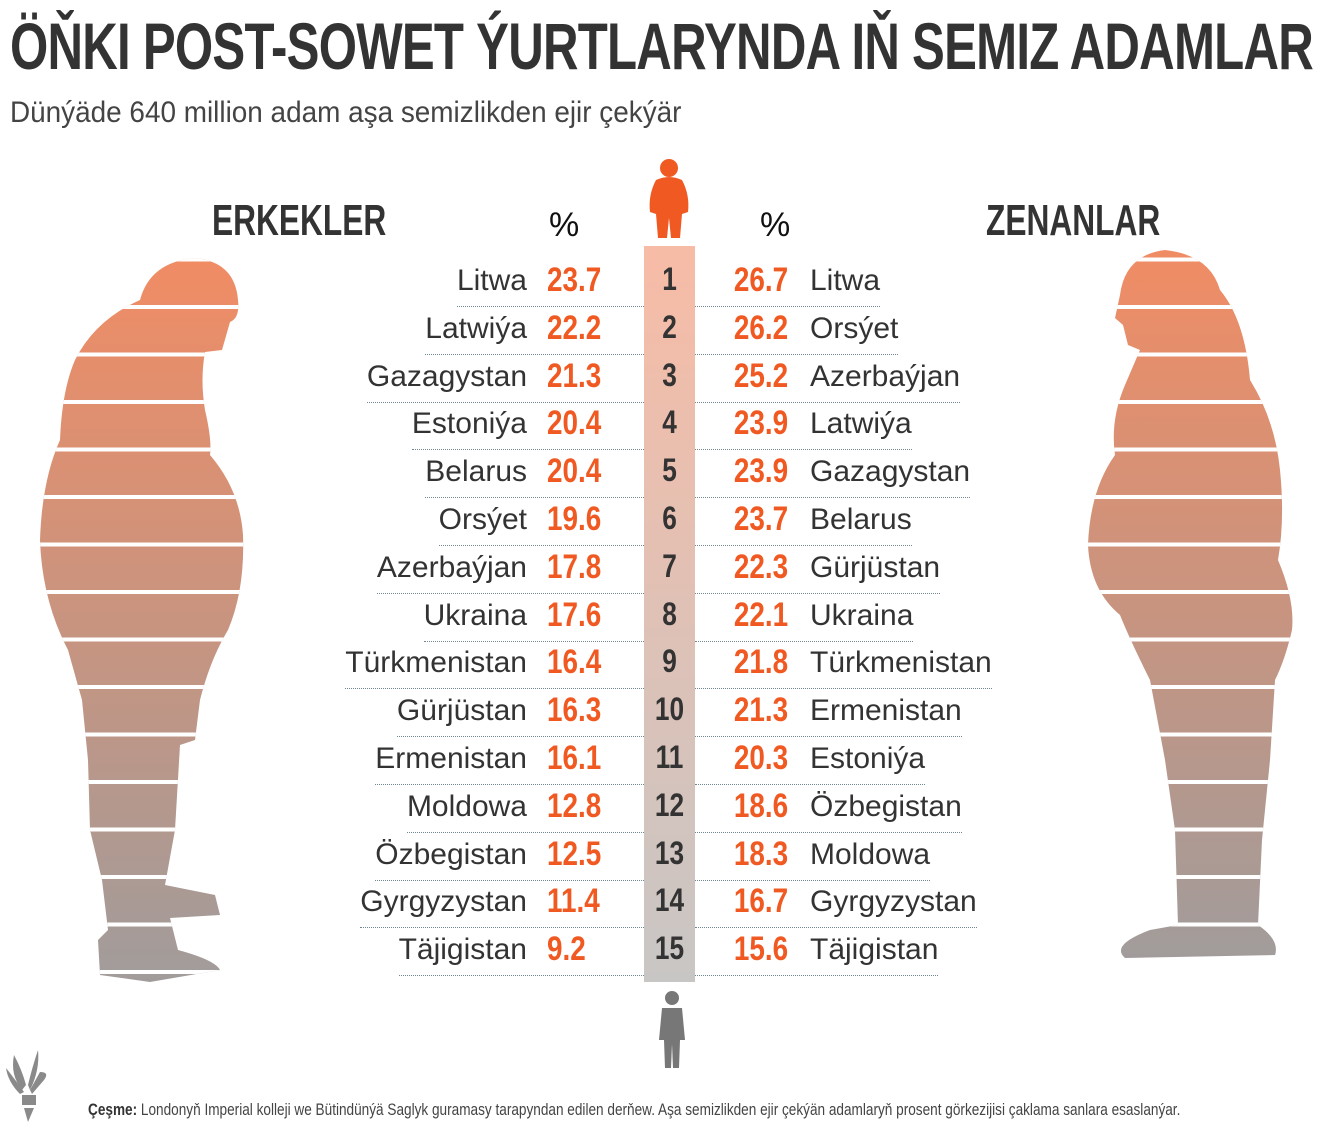 The height and width of the screenshot is (1136, 1333). I want to click on rank-column, so click(669, 614).